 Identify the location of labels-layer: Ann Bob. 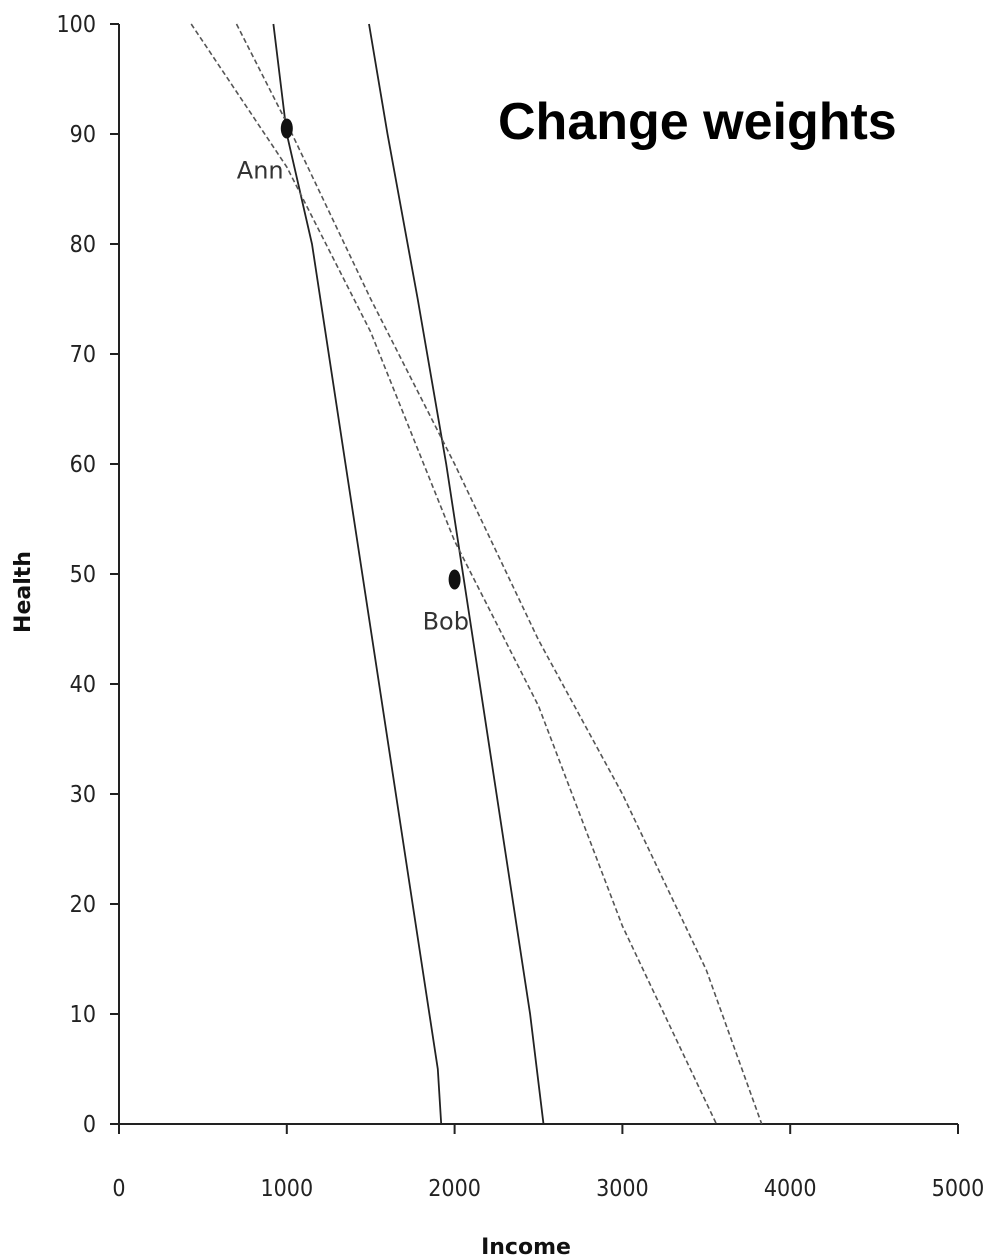
(353, 396).